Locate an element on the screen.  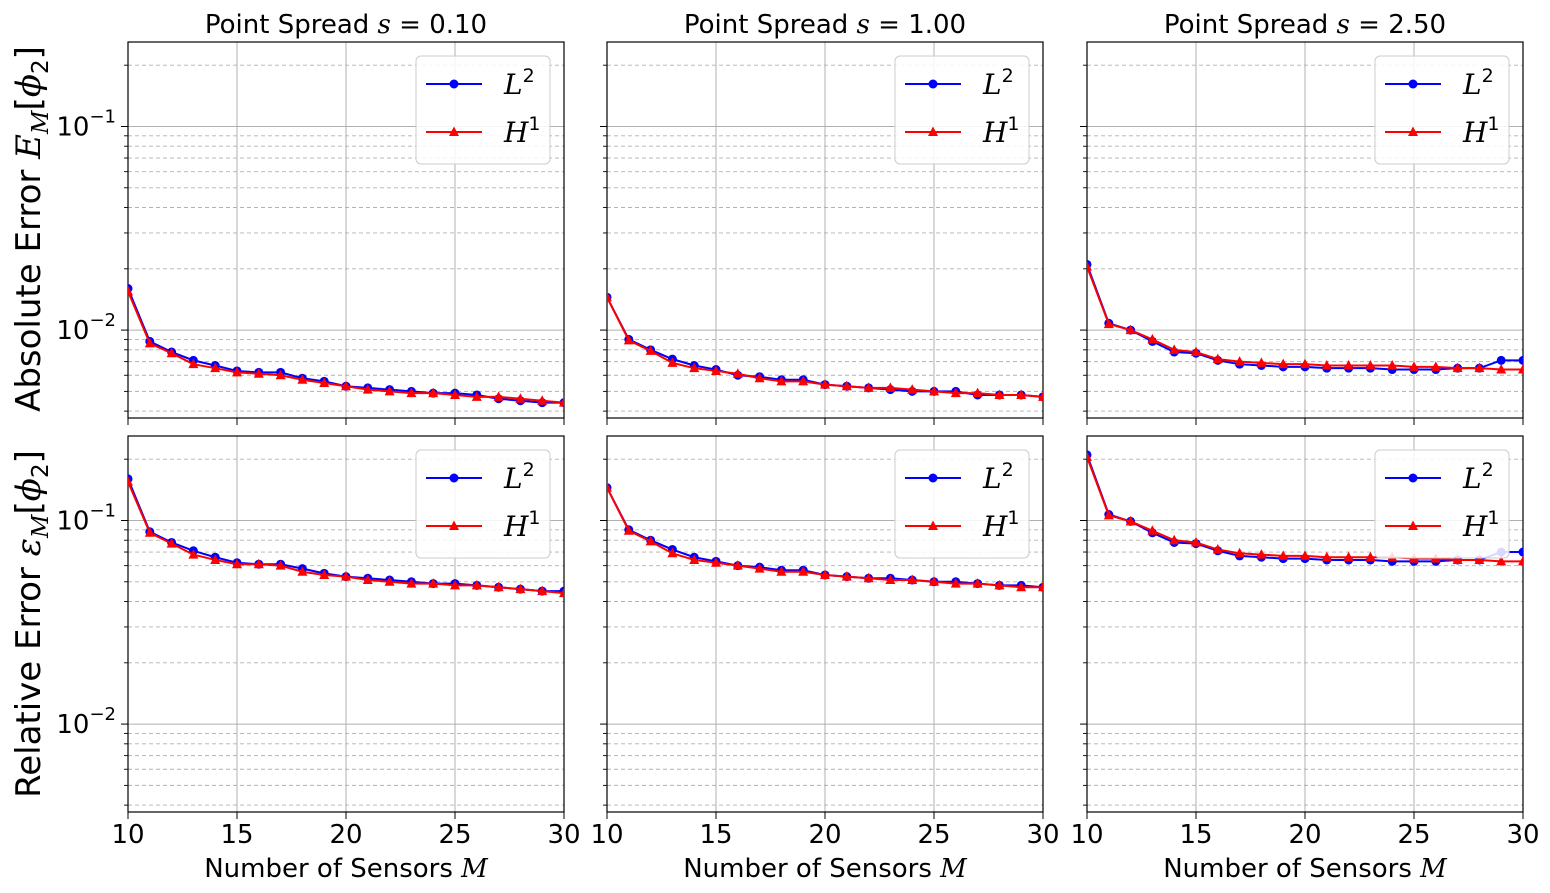
y-tick-label: 10⁻² is located at coordinates (86, 328).